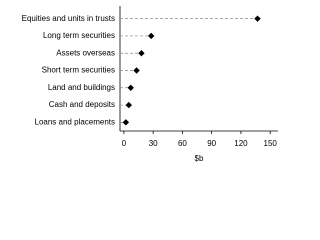 The image size is (320, 240). Describe the element at coordinates (68, 18) in the screenshot. I see `y-tick-label: Equities and units in trusts` at that location.